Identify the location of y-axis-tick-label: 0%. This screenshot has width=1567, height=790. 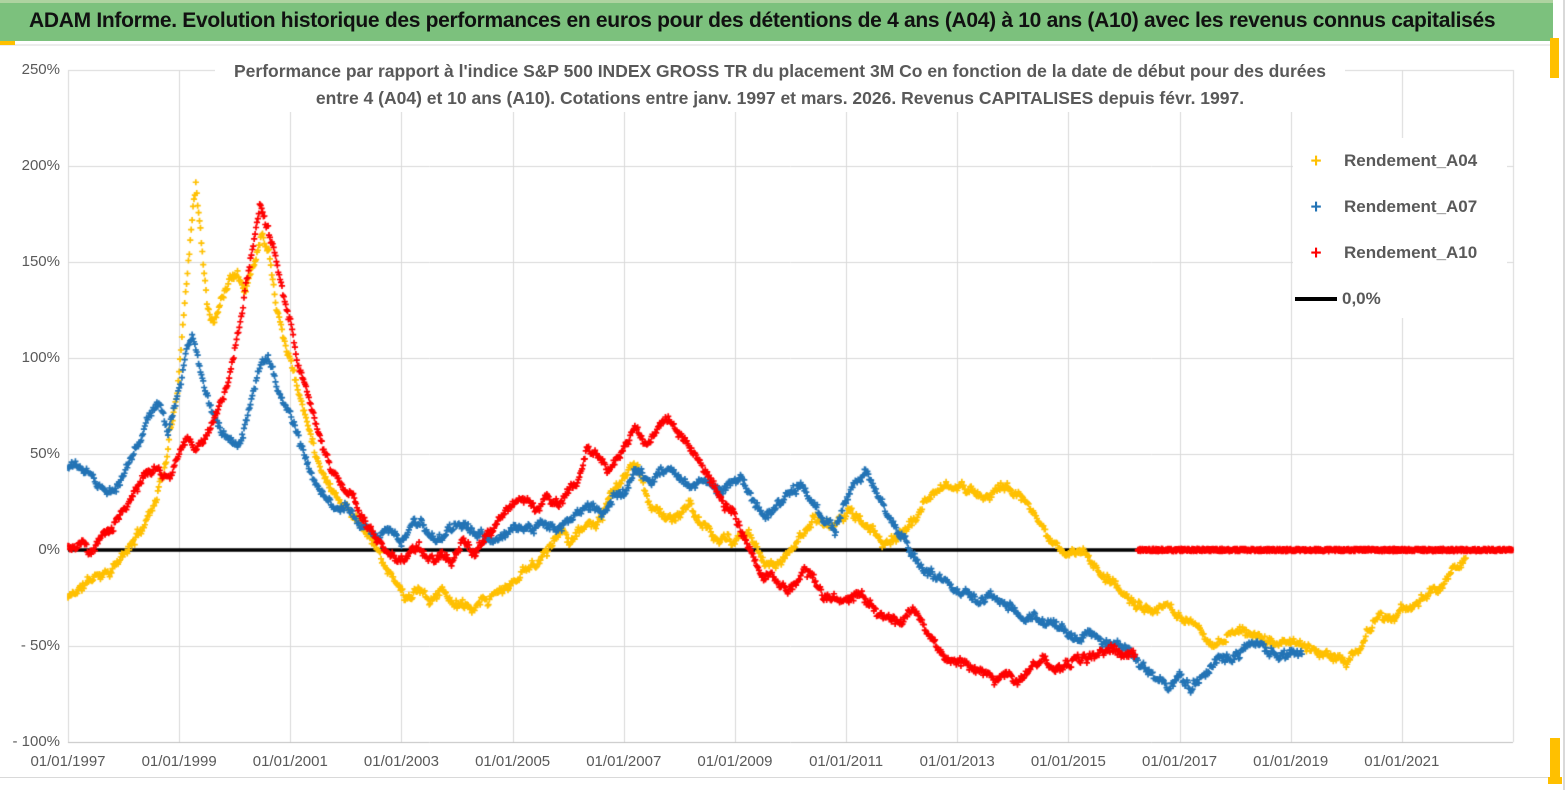
(31, 550).